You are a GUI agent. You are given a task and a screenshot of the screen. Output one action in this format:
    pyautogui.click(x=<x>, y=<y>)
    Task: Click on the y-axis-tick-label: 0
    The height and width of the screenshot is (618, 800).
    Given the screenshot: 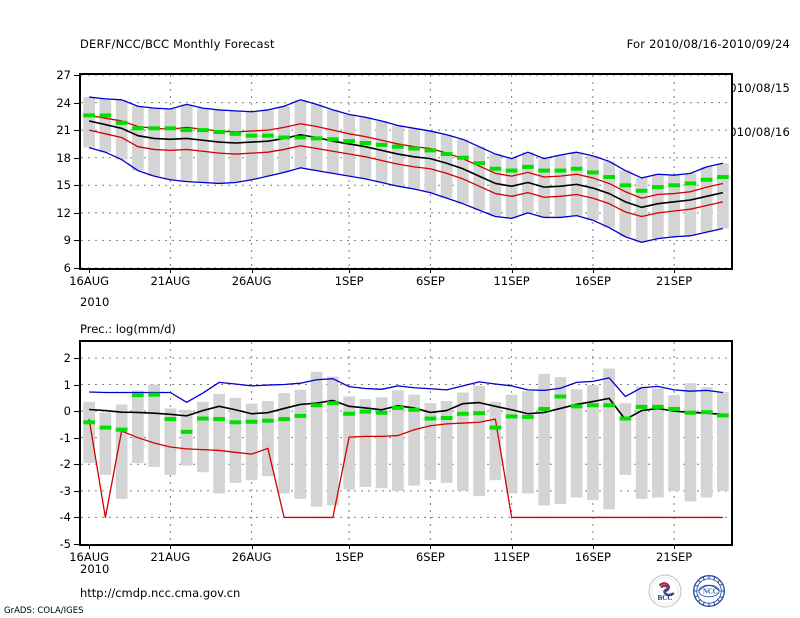 What is the action you would take?
    pyautogui.click(x=67, y=411)
    